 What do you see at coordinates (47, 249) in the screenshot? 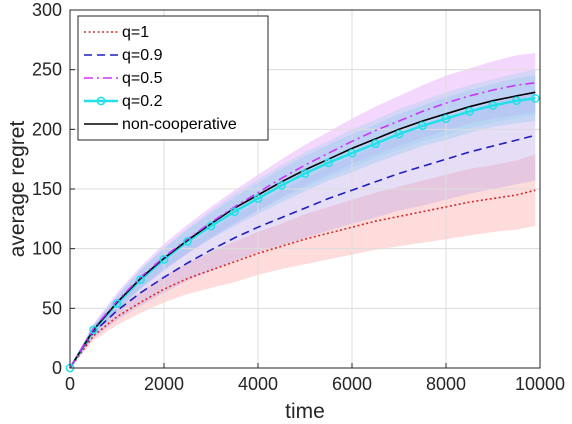
I see `y-tick-label: 100` at bounding box center [47, 249].